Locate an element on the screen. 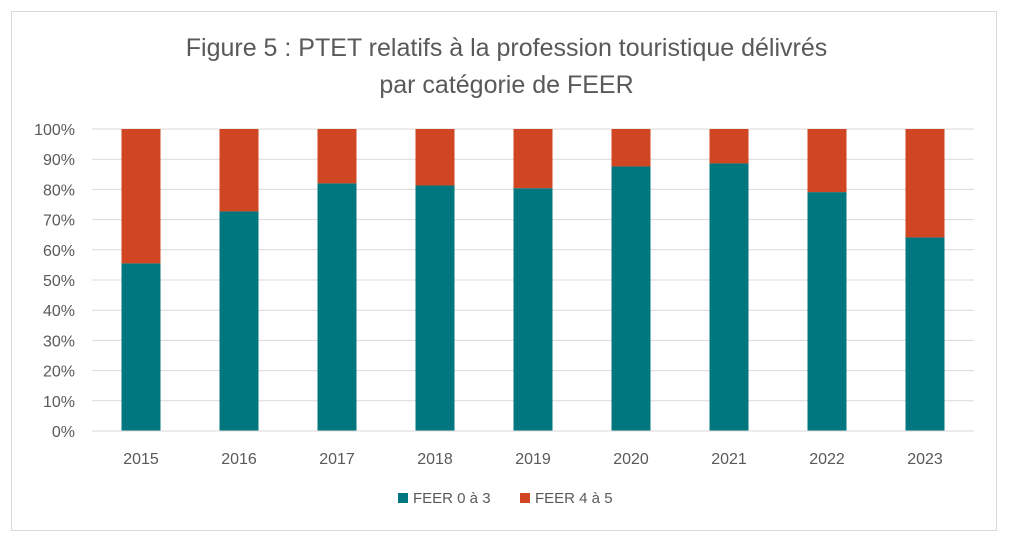  y-tick-label: 40% is located at coordinates (59, 311).